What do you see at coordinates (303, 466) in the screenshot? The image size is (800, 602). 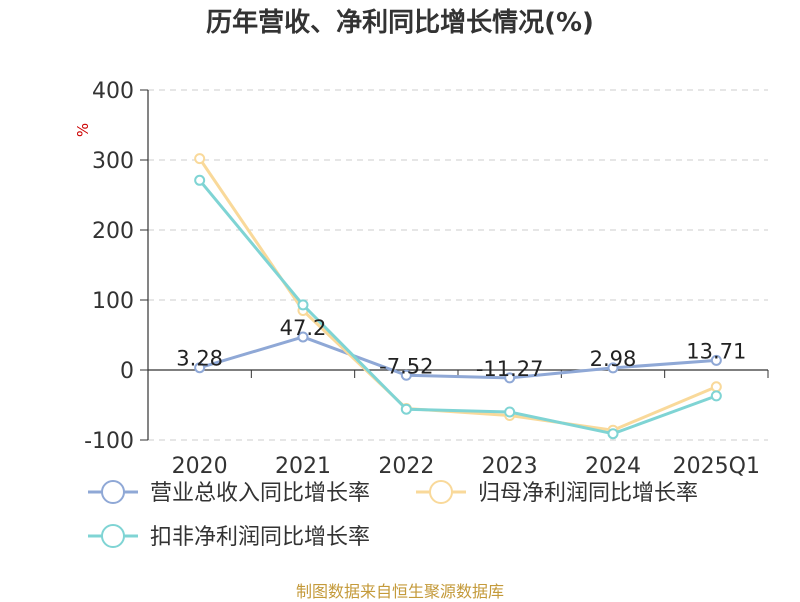 I see `x-tick-label: 2021` at bounding box center [303, 466].